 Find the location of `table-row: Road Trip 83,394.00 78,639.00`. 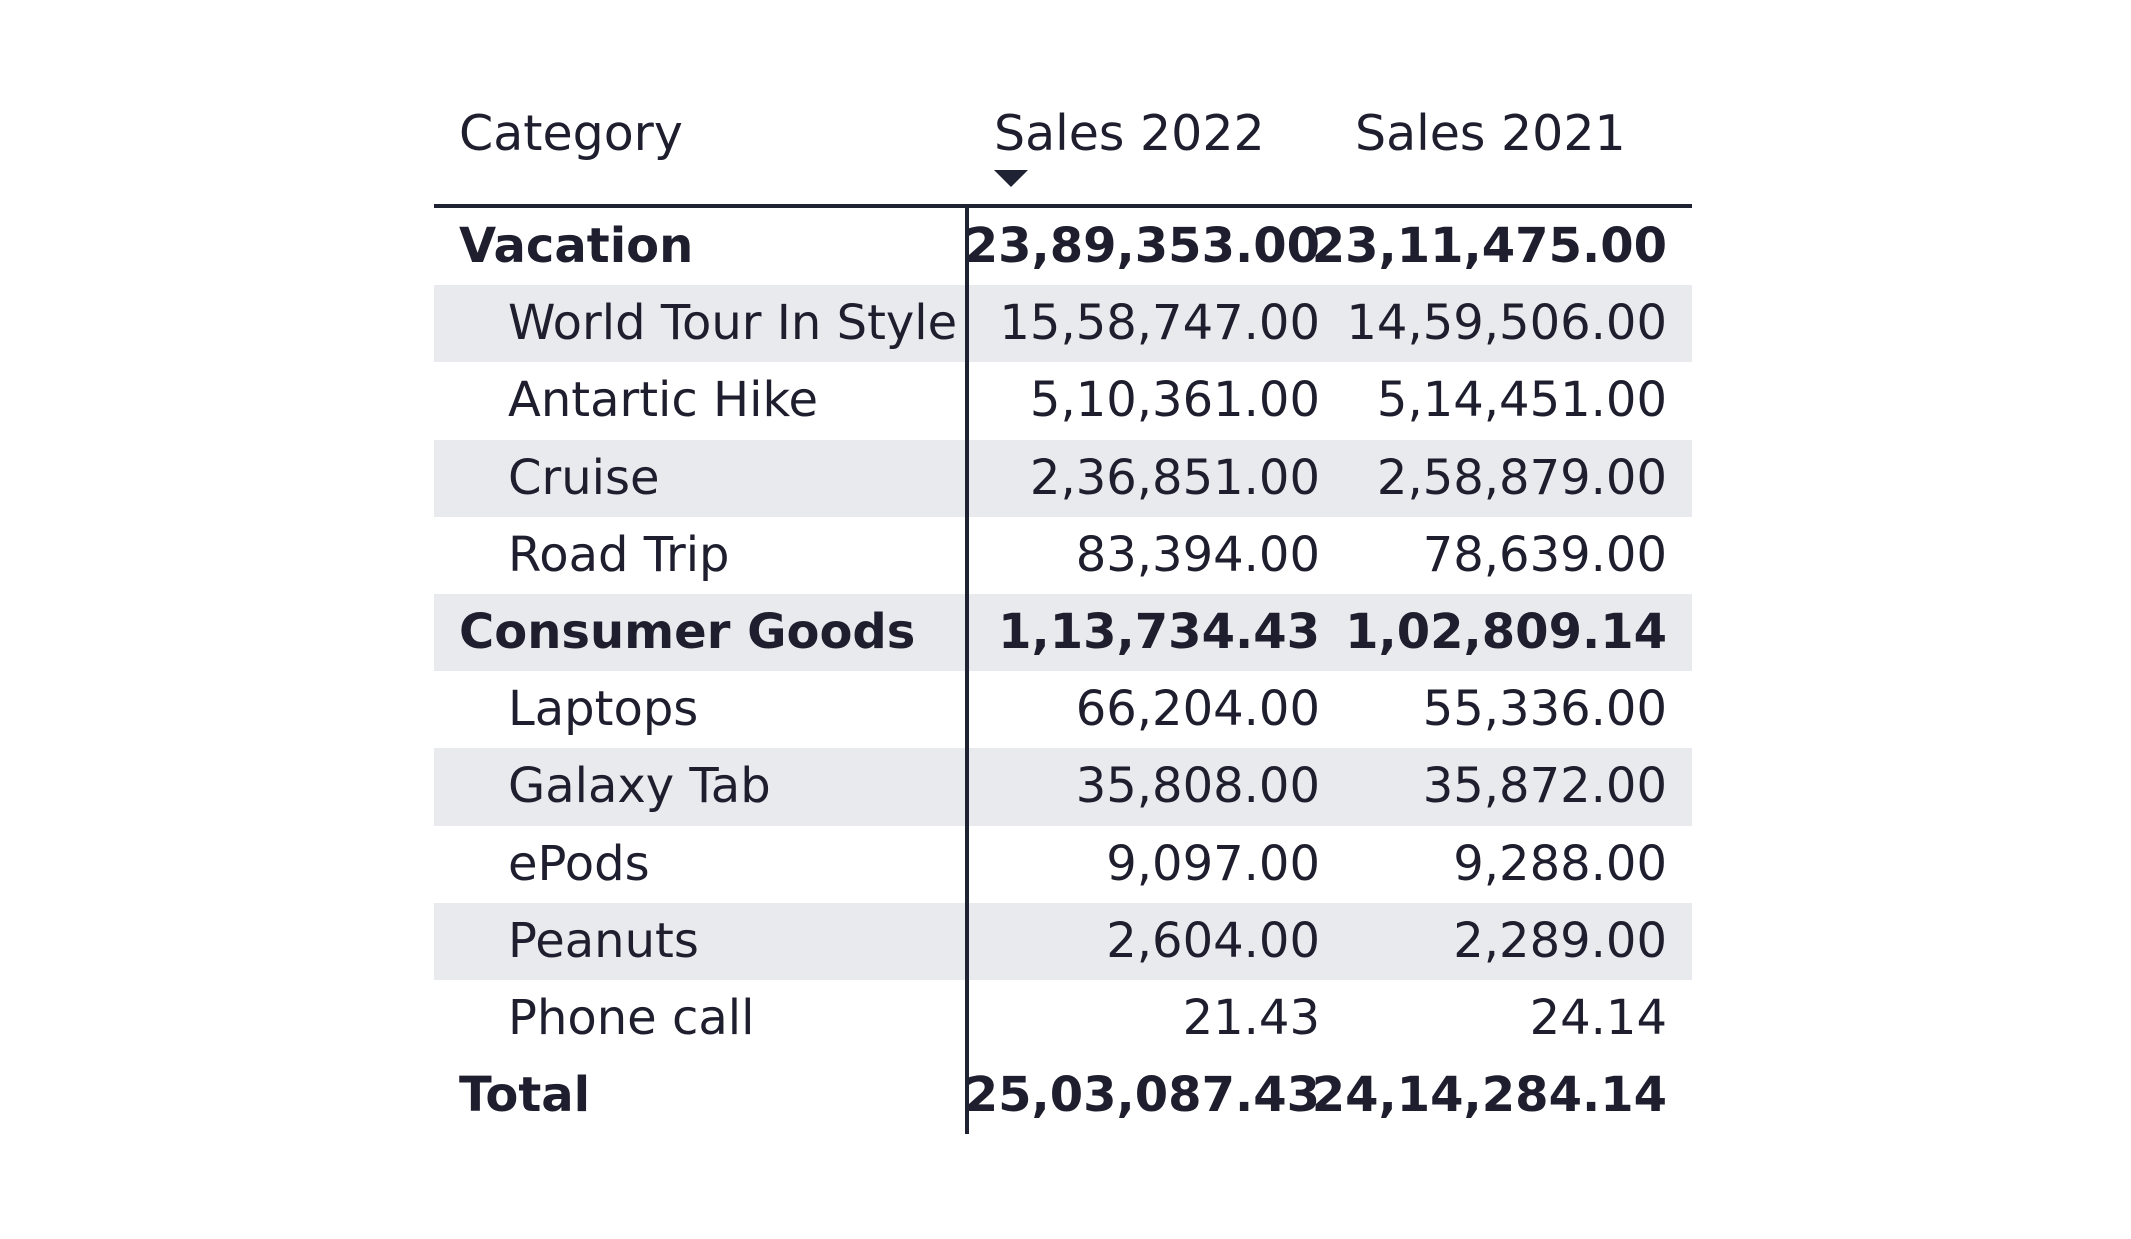

table-row: Road Trip 83,394.00 78,639.00 is located at coordinates (1063, 555).